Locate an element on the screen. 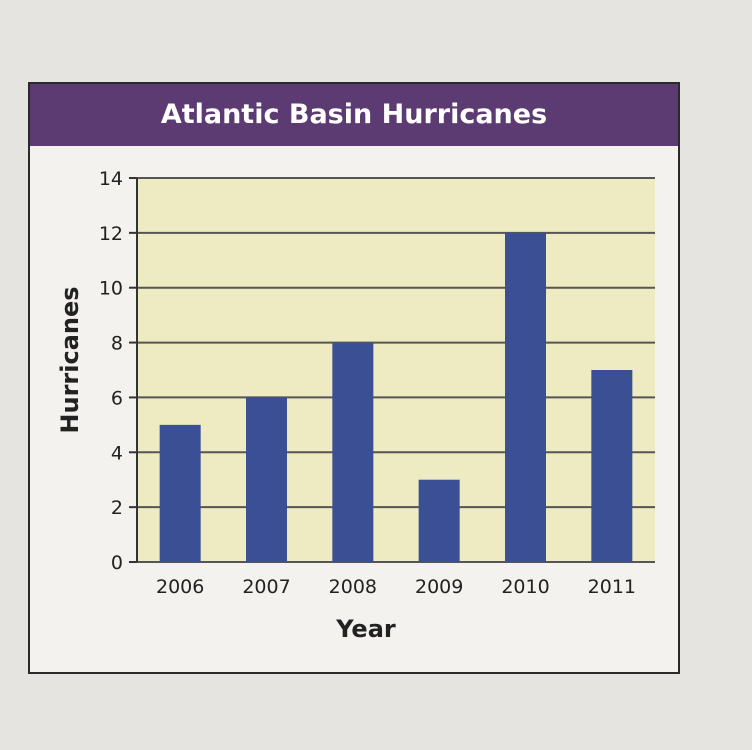 This screenshot has height=750, width=752. x-tick-label: 2010 is located at coordinates (525, 587).